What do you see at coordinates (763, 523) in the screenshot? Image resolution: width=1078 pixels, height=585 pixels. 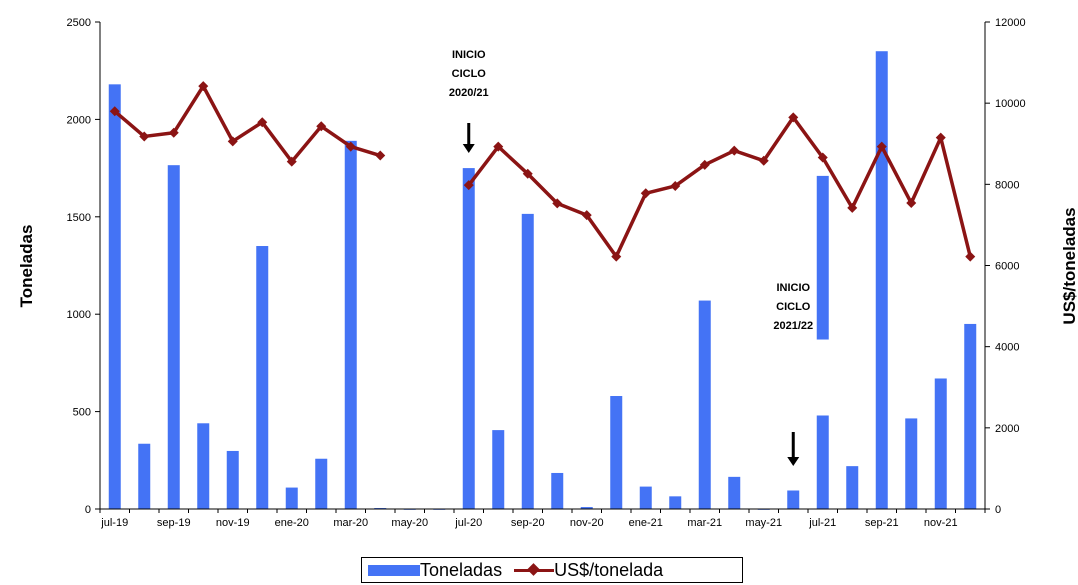 I see `x-tick-label: may-21` at bounding box center [763, 523].